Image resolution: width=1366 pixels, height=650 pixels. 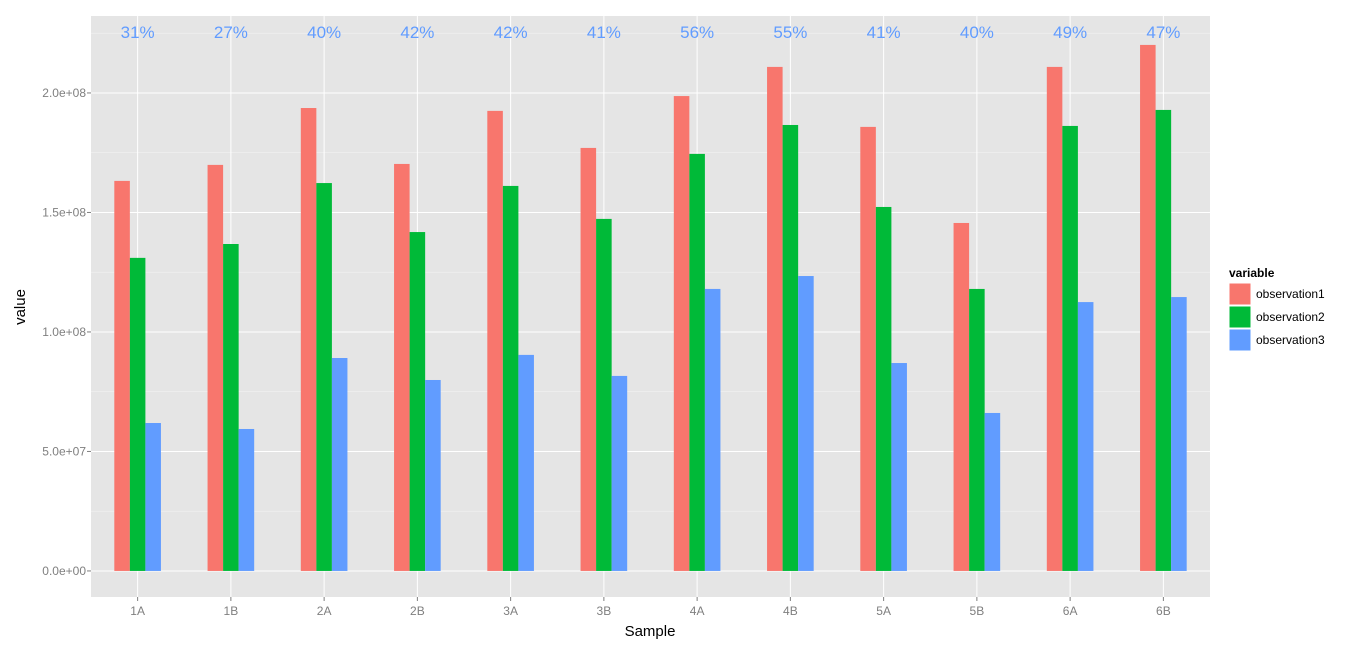 I want to click on legend-key-observation2, so click(x=1240, y=317).